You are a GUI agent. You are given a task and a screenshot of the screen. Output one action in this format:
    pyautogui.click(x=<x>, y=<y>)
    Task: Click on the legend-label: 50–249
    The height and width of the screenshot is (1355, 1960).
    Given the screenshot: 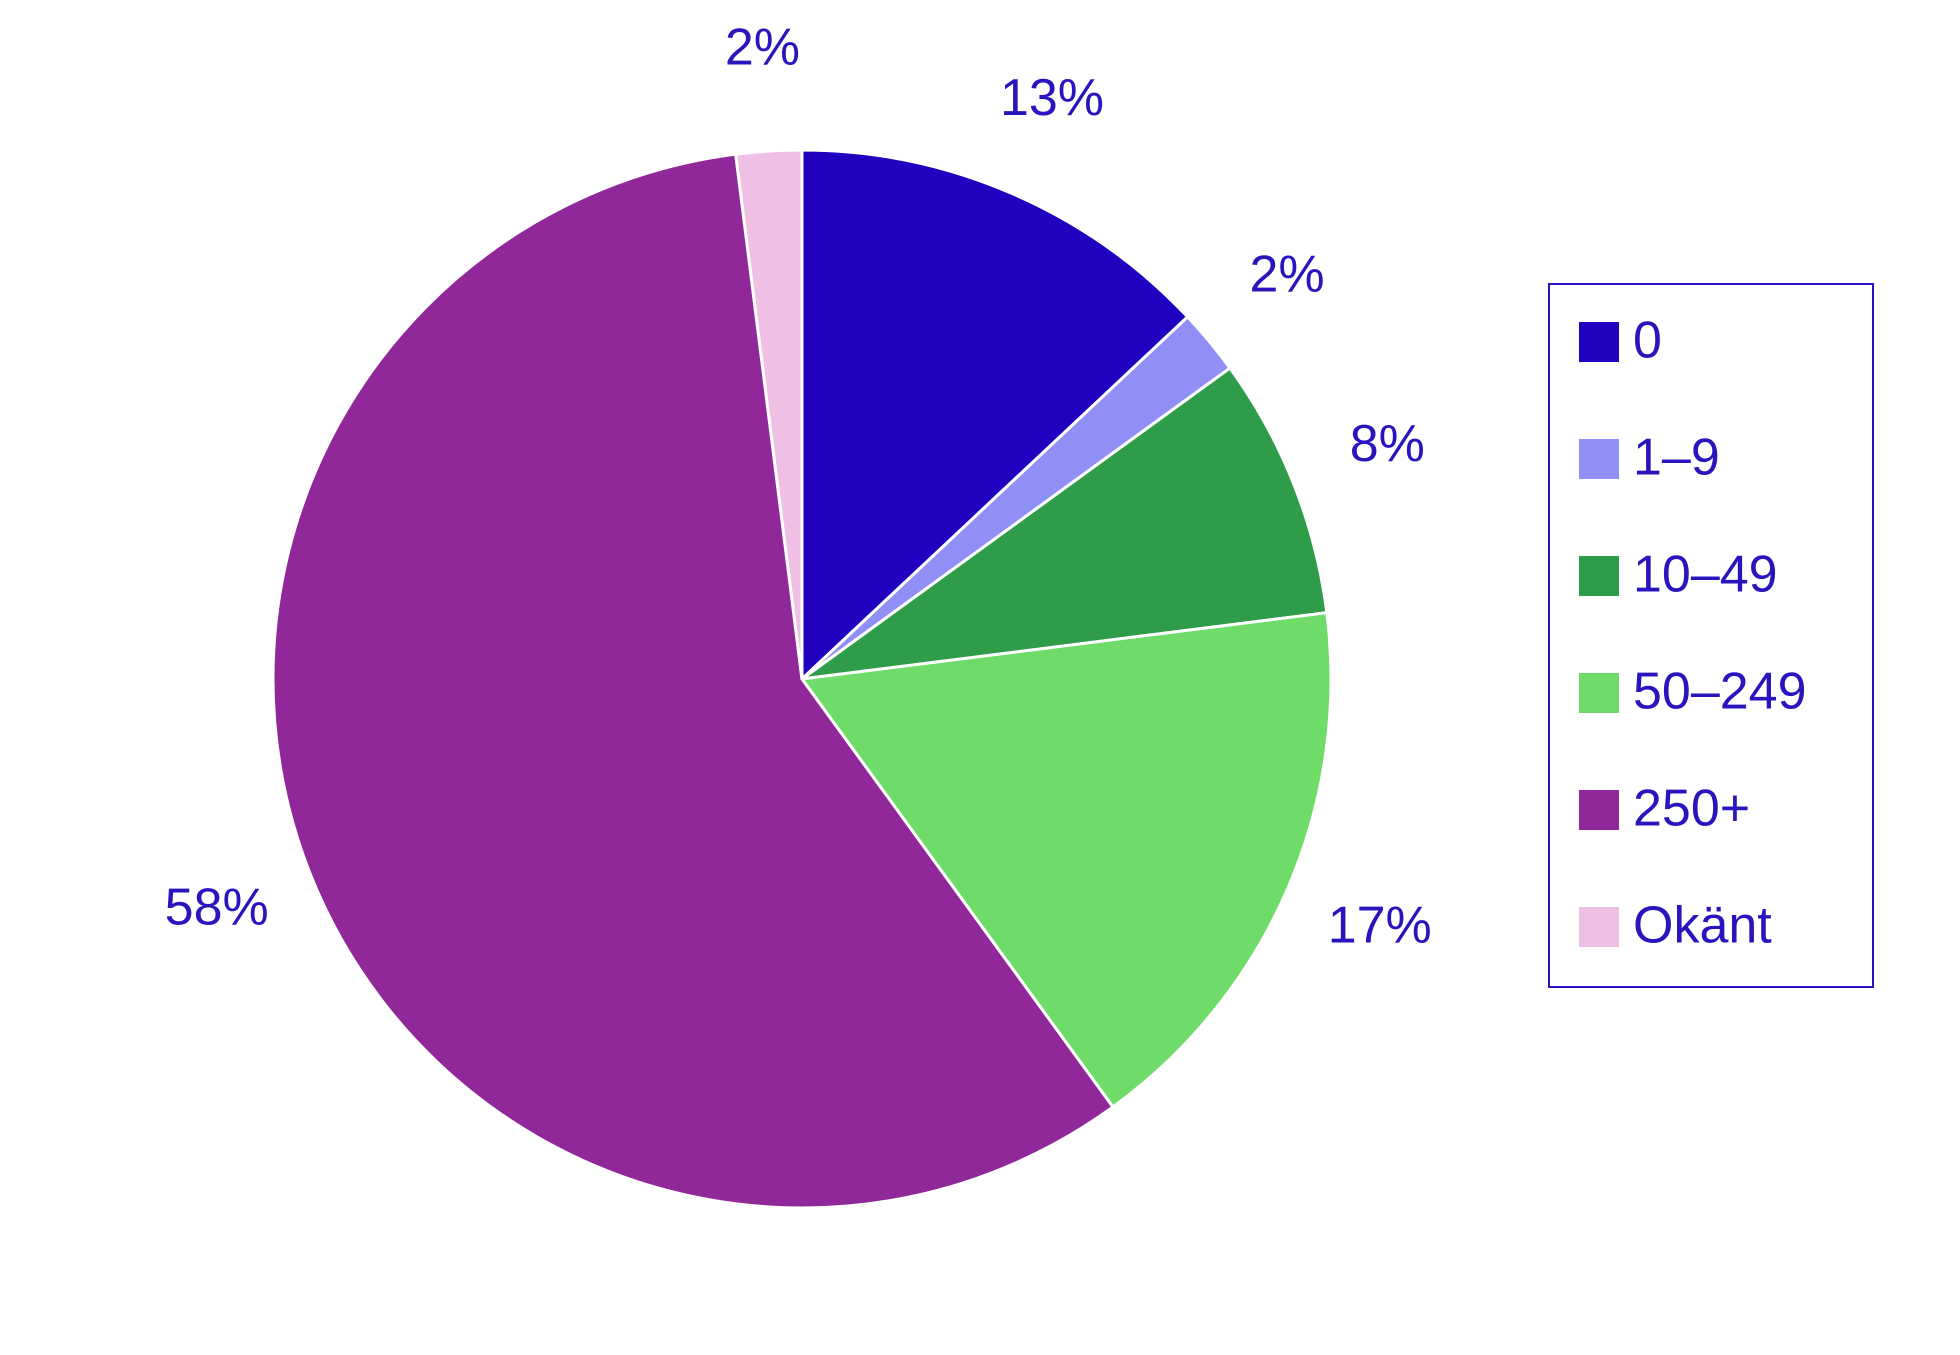 What is the action you would take?
    pyautogui.click(x=1720, y=692)
    